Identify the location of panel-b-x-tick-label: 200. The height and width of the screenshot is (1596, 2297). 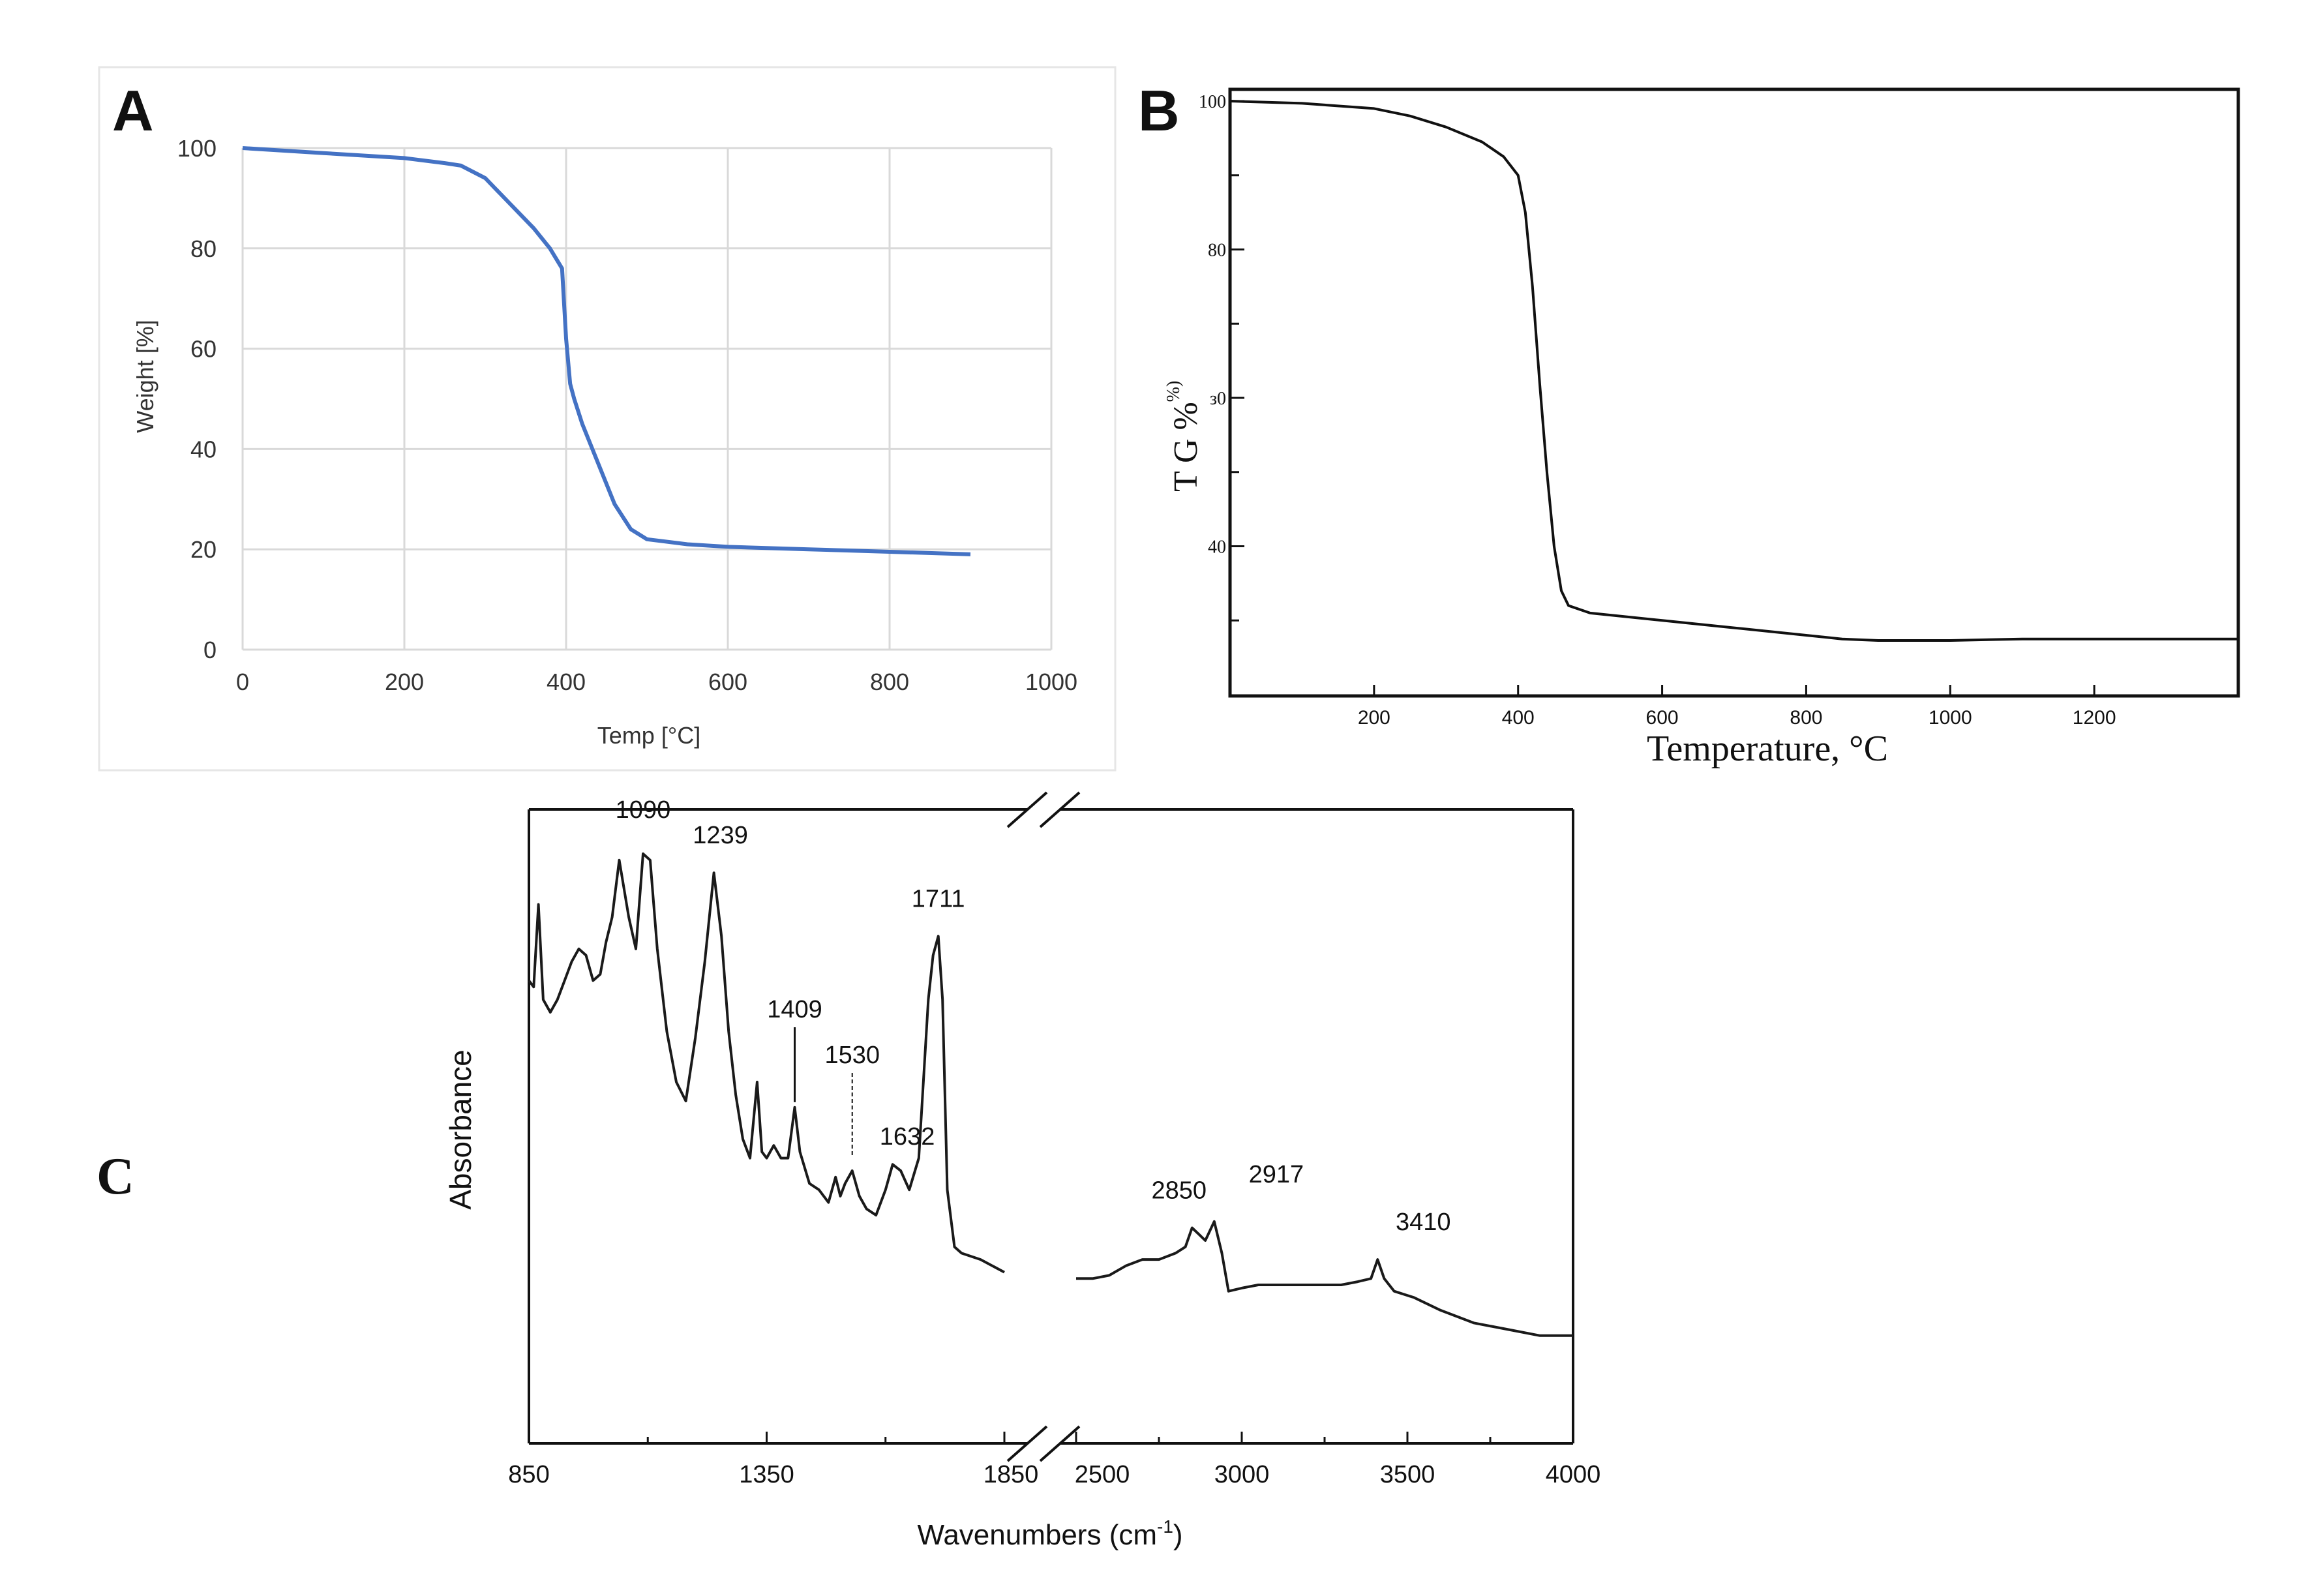
(1374, 718).